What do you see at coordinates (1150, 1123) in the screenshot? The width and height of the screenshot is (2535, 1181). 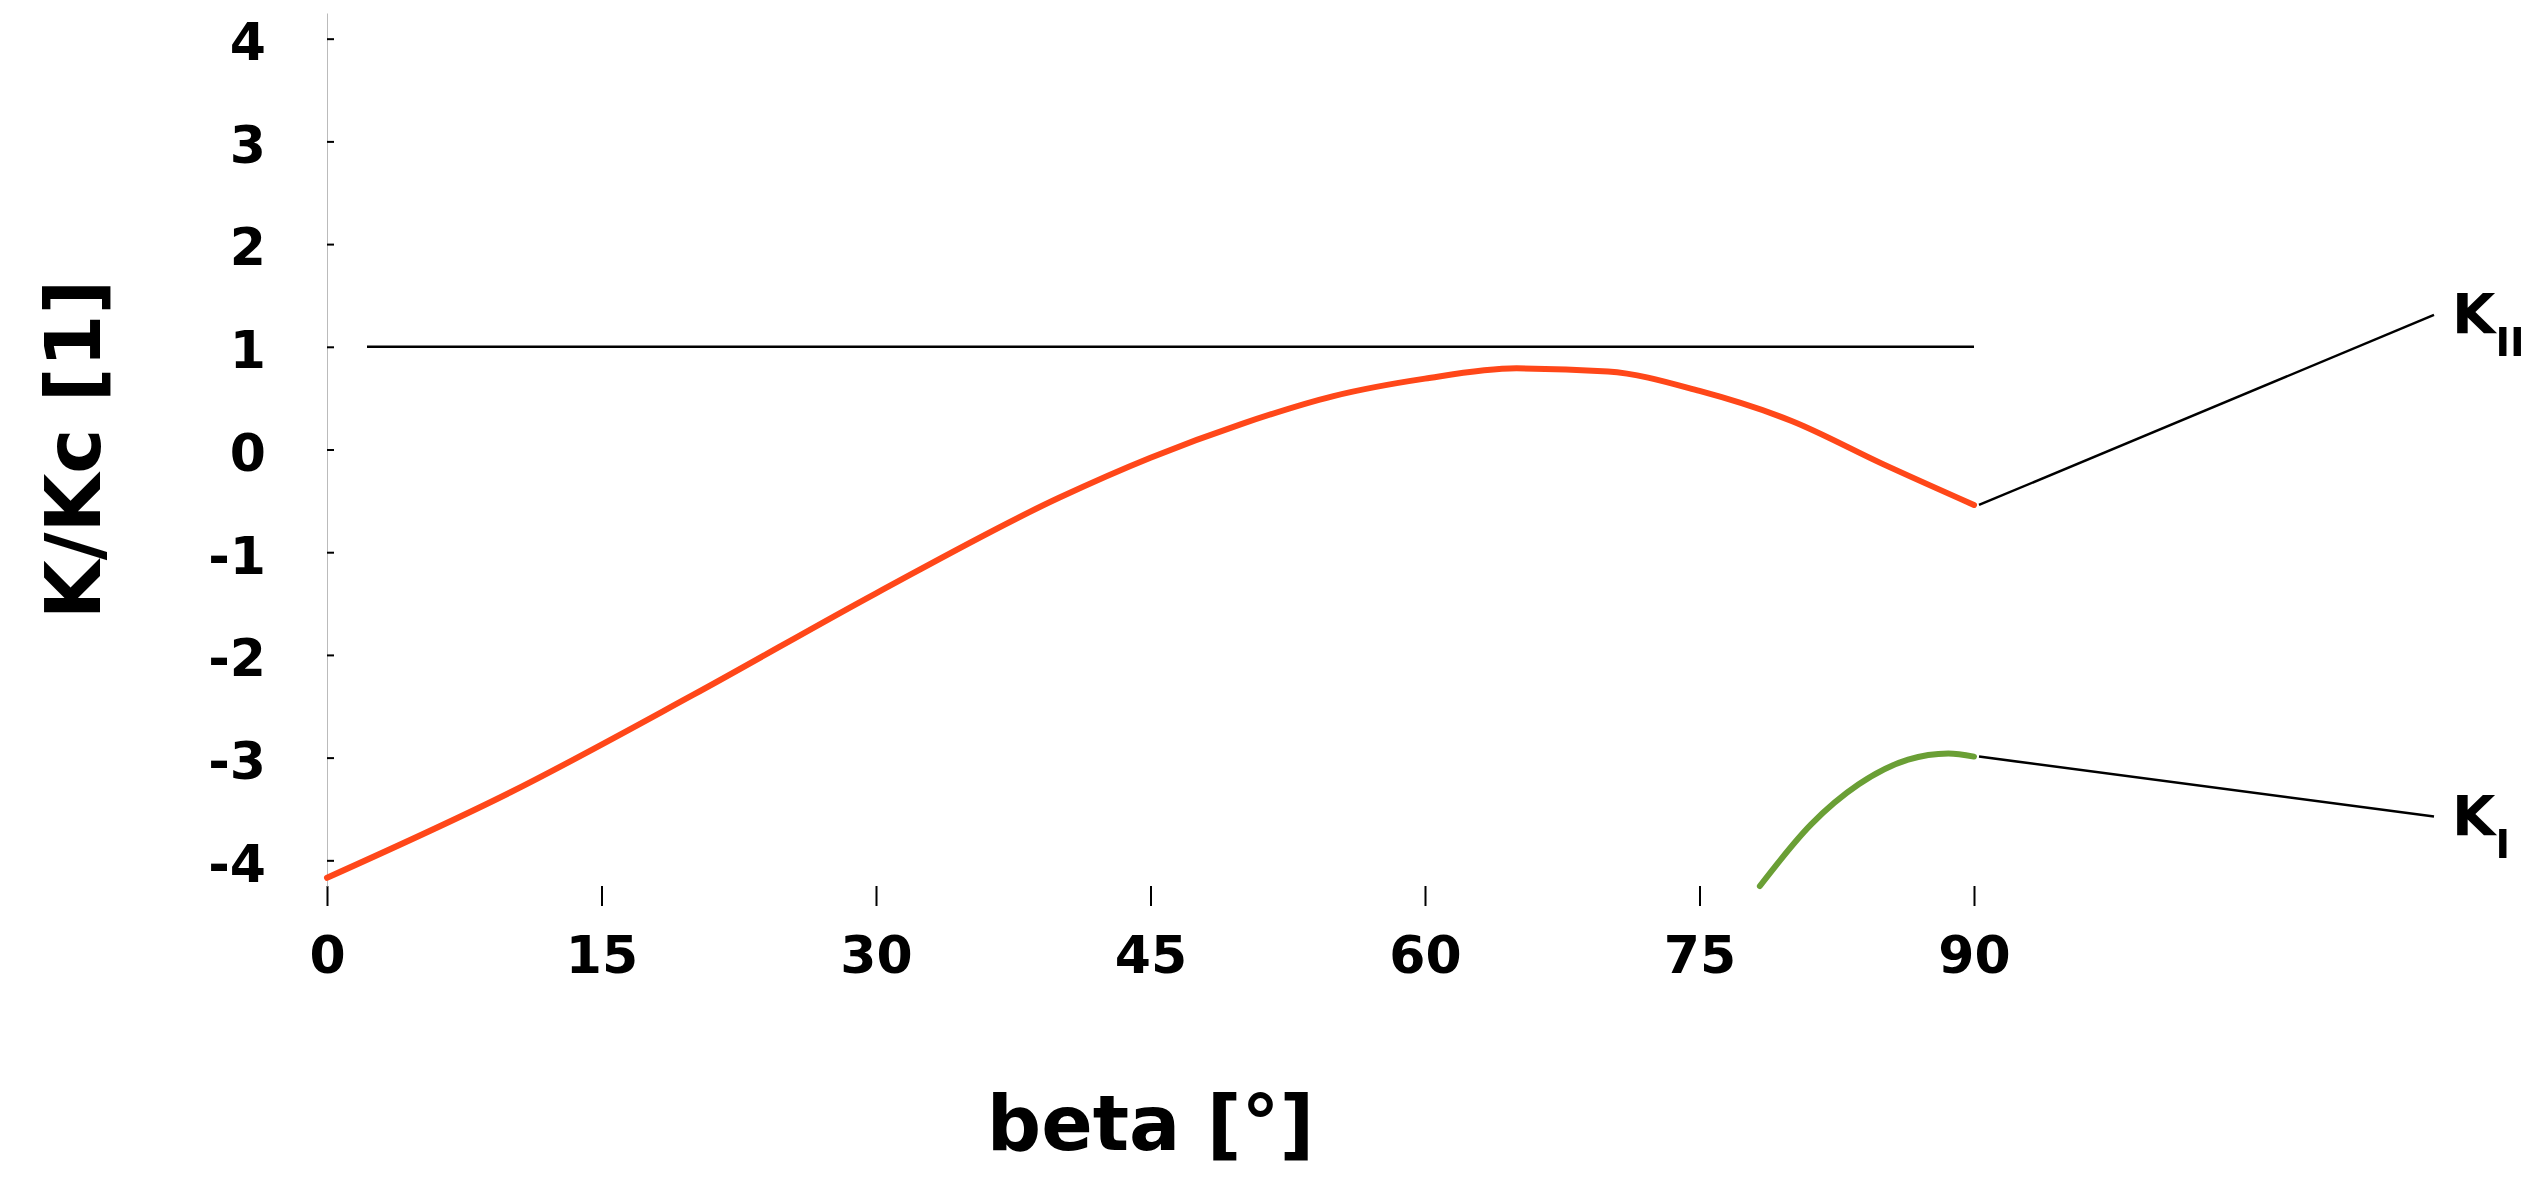 I see `x-axis-title: beta [°]` at bounding box center [1150, 1123].